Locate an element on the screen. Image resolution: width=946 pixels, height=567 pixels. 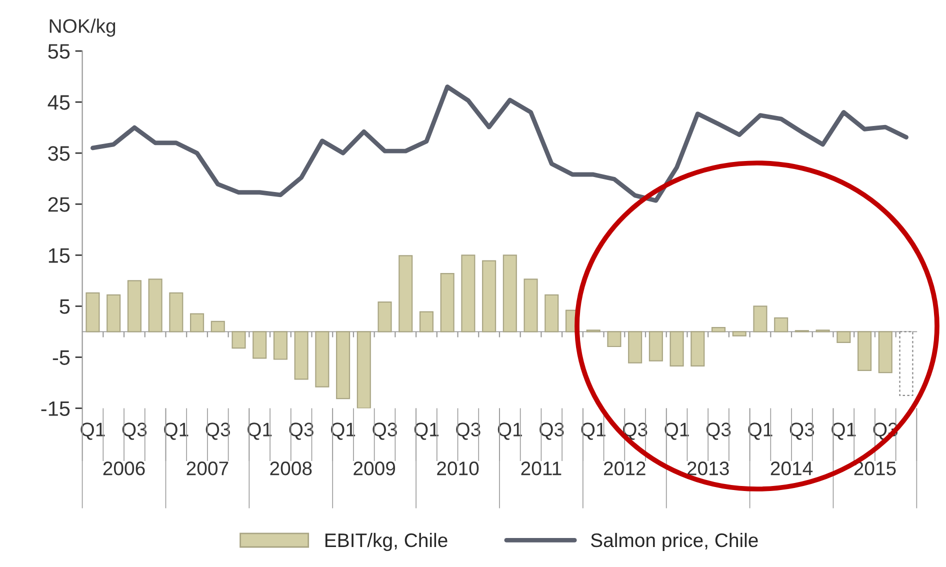
text: 2007 is located at coordinates (207, 469).